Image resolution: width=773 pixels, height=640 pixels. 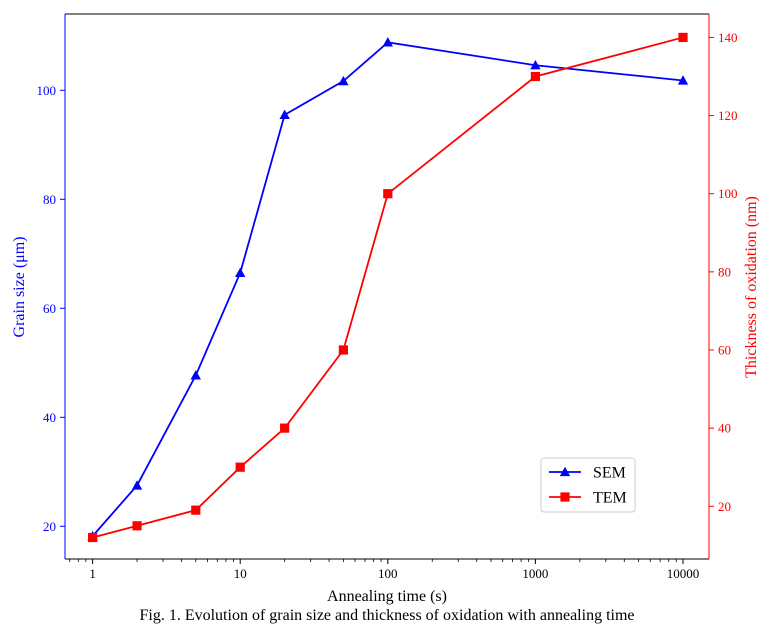 I want to click on left-tick-label: 60, so click(x=49, y=308).